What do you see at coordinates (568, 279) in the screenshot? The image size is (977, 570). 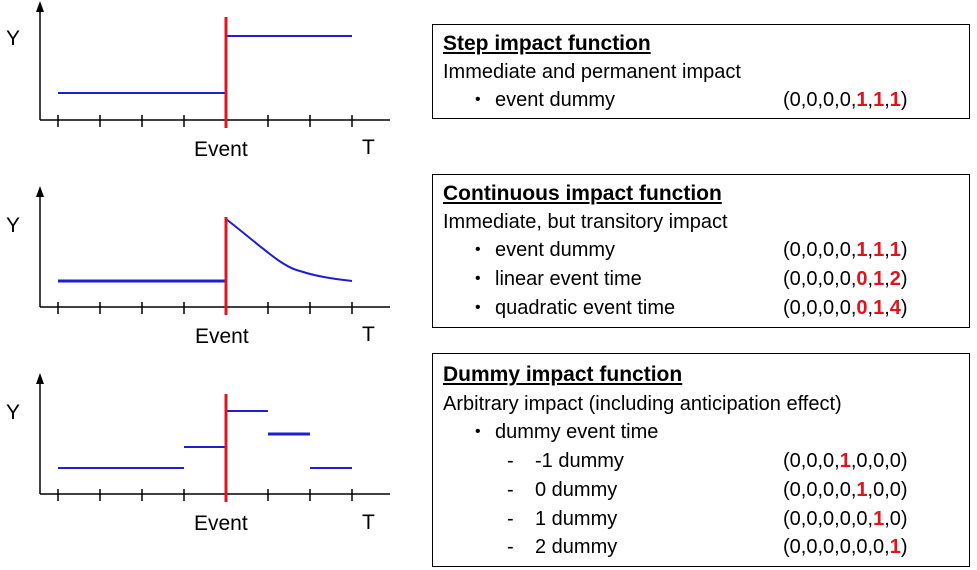 I see `item-label: linear event time` at bounding box center [568, 279].